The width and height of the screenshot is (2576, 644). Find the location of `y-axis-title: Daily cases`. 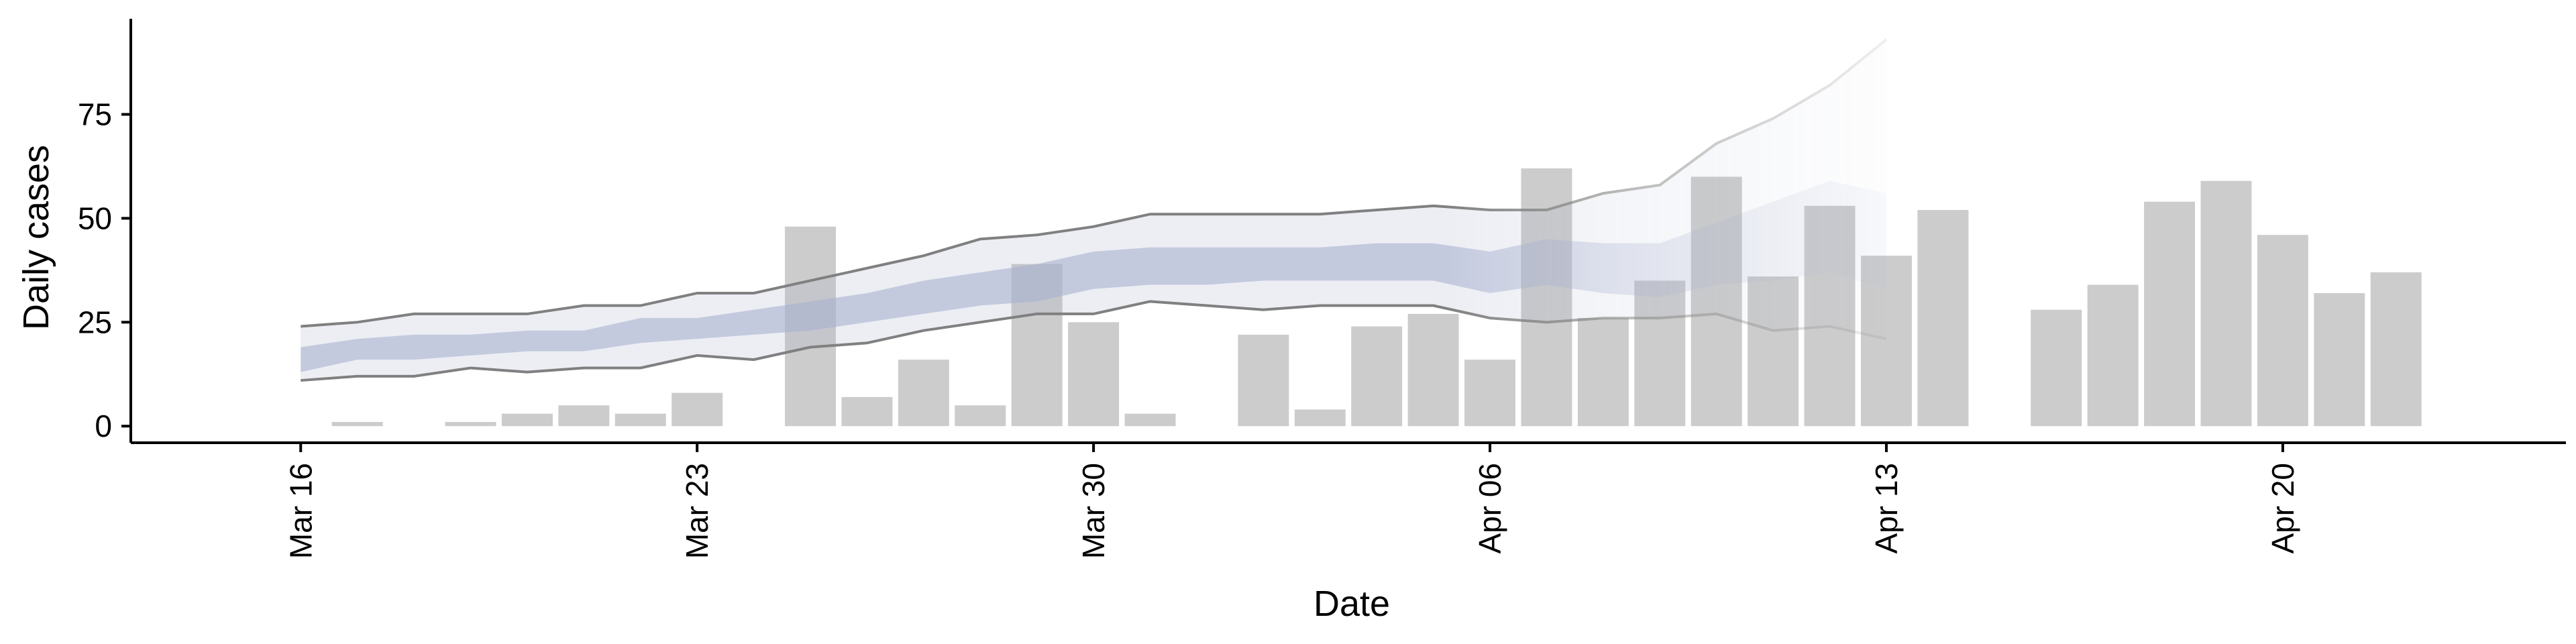

y-axis-title: Daily cases is located at coordinates (36, 237).